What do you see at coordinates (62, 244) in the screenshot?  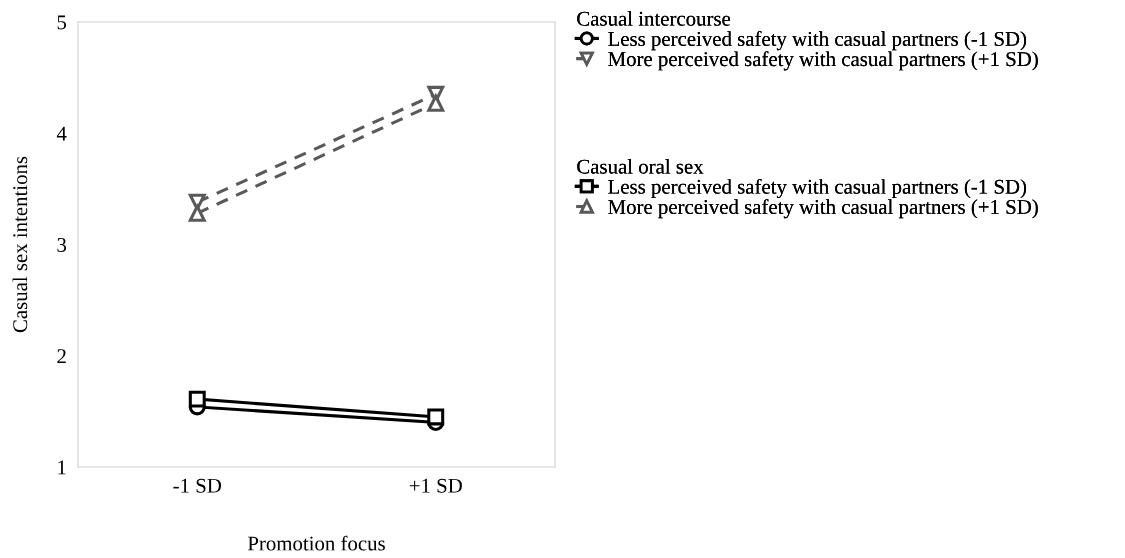 I see `y-tick-label: 3` at bounding box center [62, 244].